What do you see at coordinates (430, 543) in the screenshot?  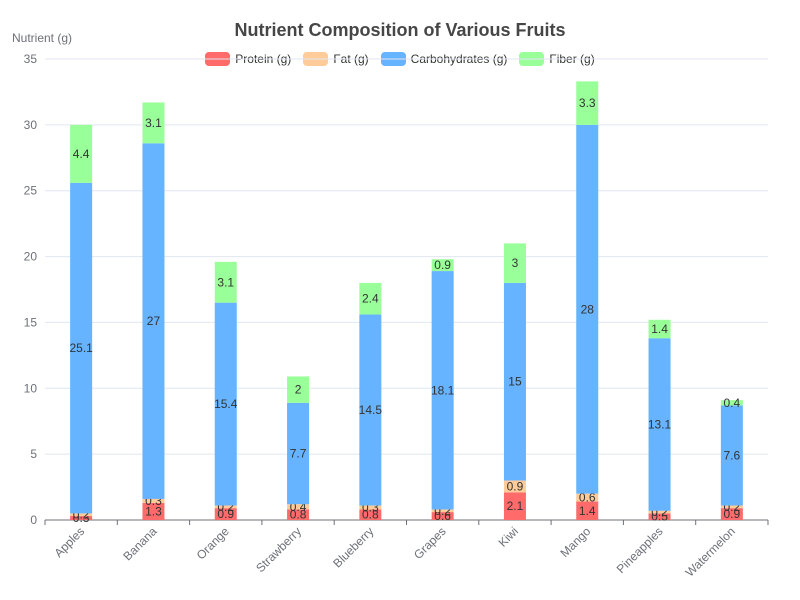 I see `x-tick-label: Grapes` at bounding box center [430, 543].